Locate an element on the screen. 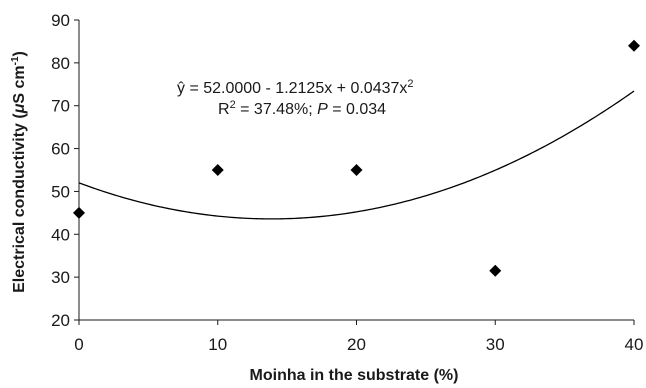 The image size is (646, 388). y-tick-label: 70 is located at coordinates (60, 106).